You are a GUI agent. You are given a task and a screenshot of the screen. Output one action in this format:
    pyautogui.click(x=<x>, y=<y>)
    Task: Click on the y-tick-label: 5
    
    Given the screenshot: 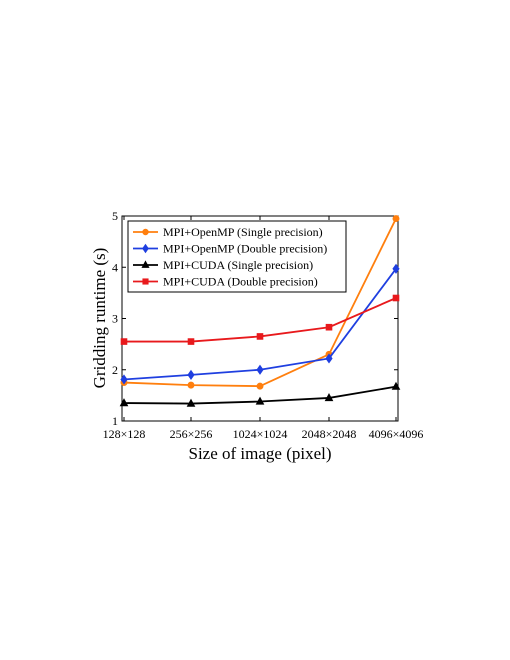 What is the action you would take?
    pyautogui.click(x=115, y=216)
    